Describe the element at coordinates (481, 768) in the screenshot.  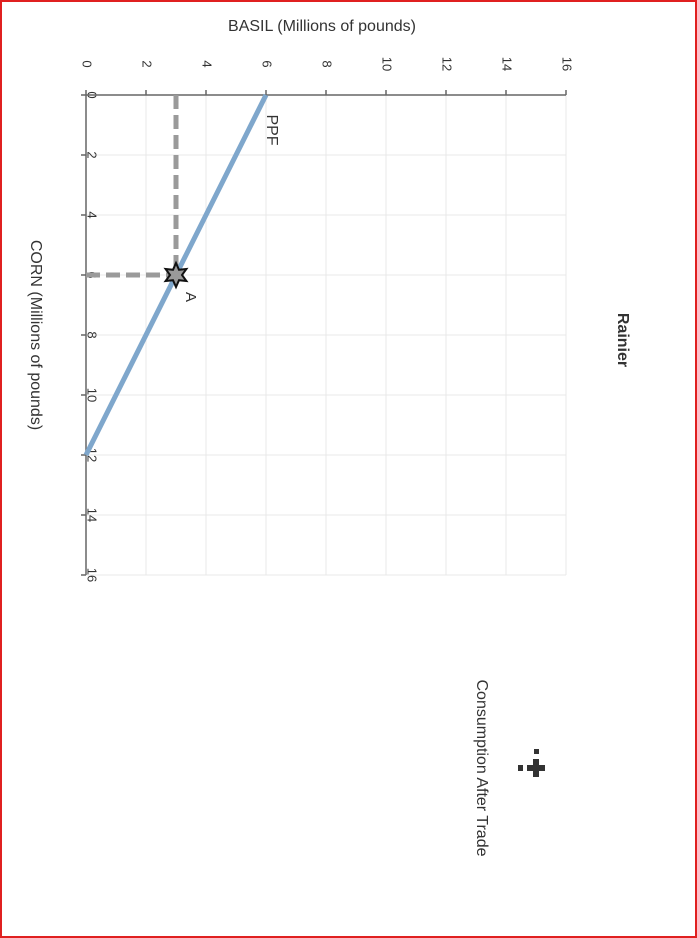
I see `legend-label: Consumption After Trade` at that location.